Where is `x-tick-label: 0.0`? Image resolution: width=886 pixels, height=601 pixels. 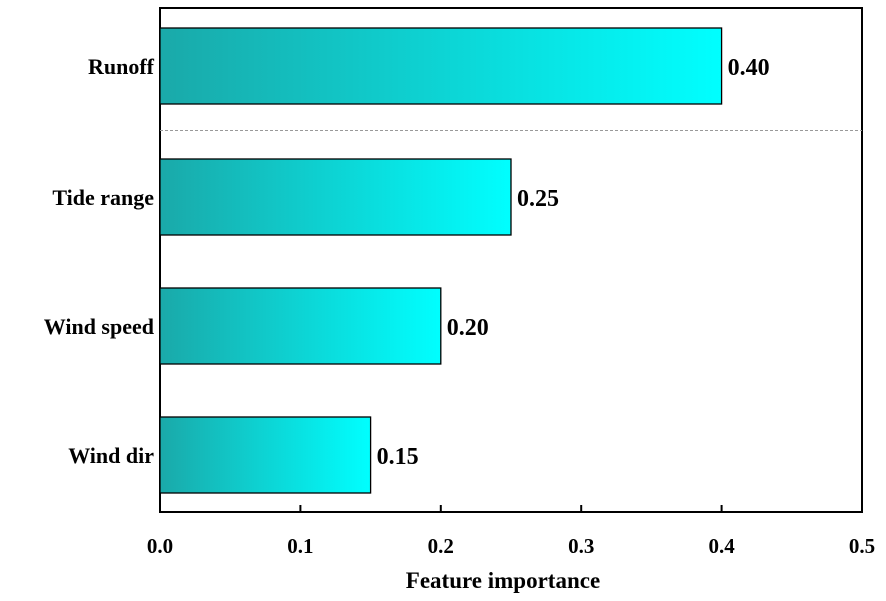
x-tick-label: 0.0 is located at coordinates (160, 546).